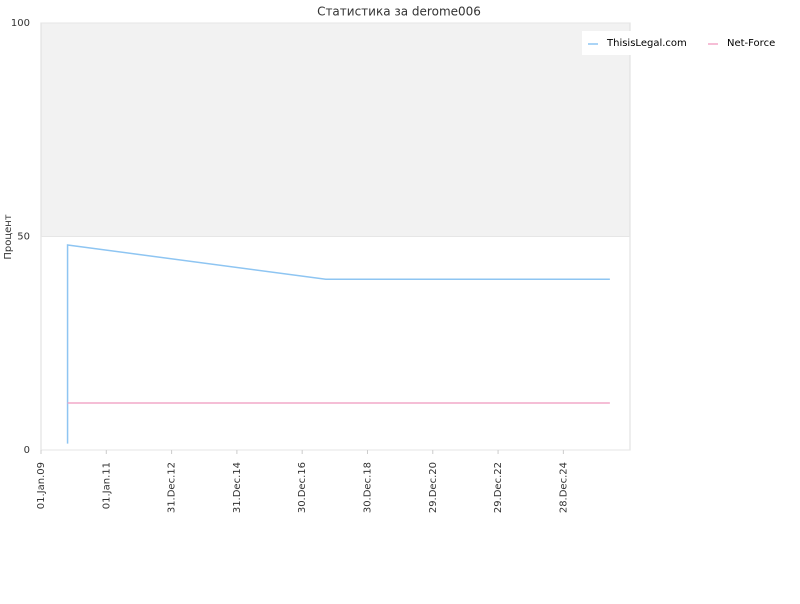 The image size is (800, 604). Describe the element at coordinates (41, 485) in the screenshot. I see `x-tick-label: 01.Jan.09` at that location.